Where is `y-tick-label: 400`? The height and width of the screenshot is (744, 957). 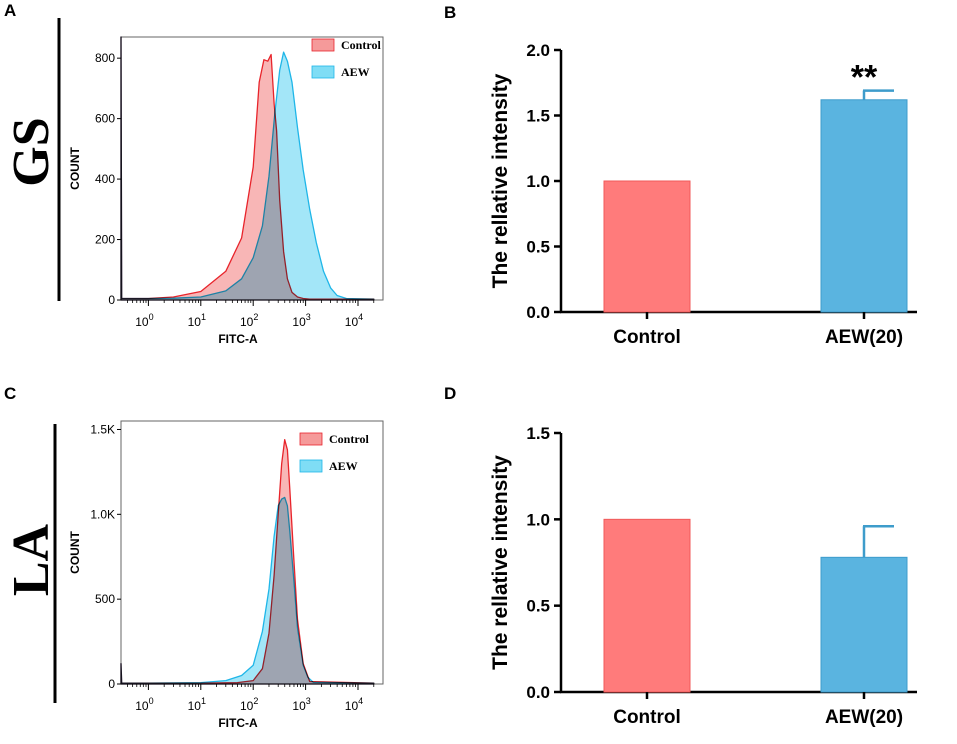 y-tick-label: 400 is located at coordinates (105, 179).